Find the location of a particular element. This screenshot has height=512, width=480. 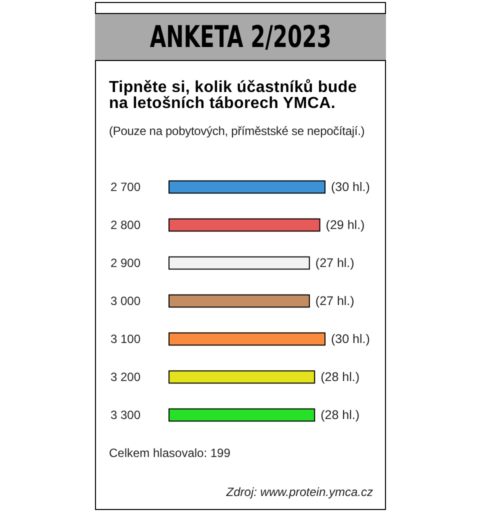

y-tick-label: 3 100 is located at coordinates (125, 339).